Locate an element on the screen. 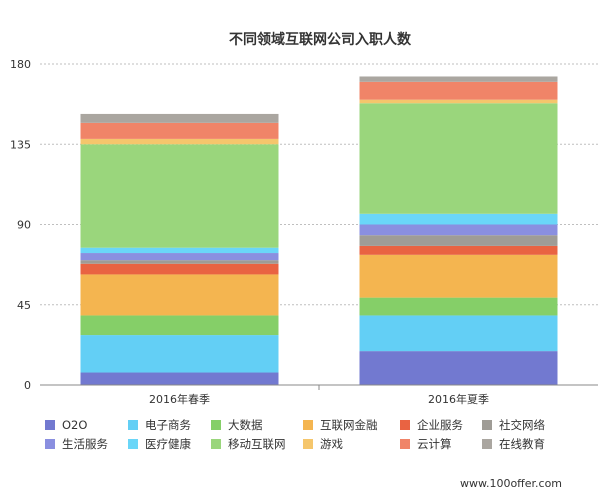 Image resolution: width=613 pixels, height=502 pixels. legend-label: 社交网络 is located at coordinates (522, 425).